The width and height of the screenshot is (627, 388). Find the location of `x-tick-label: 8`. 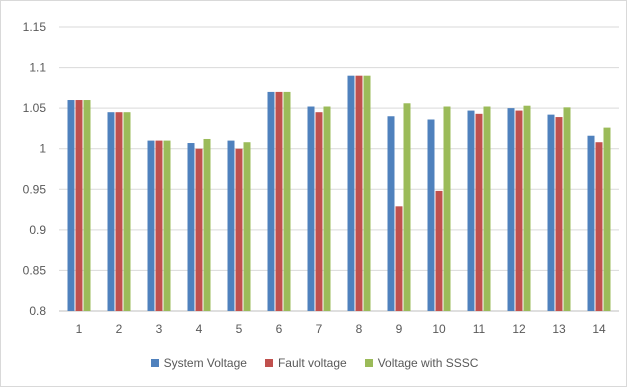

x-tick-label: 8 is located at coordinates (359, 329).